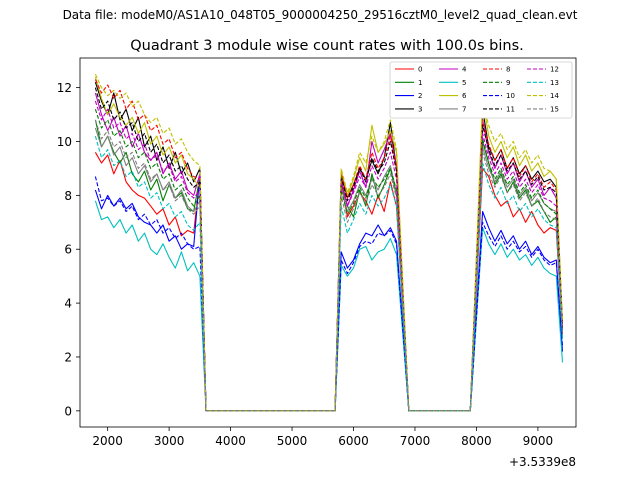 This screenshot has height=480, width=640. I want to click on y-tick-label: 4, so click(68, 304).